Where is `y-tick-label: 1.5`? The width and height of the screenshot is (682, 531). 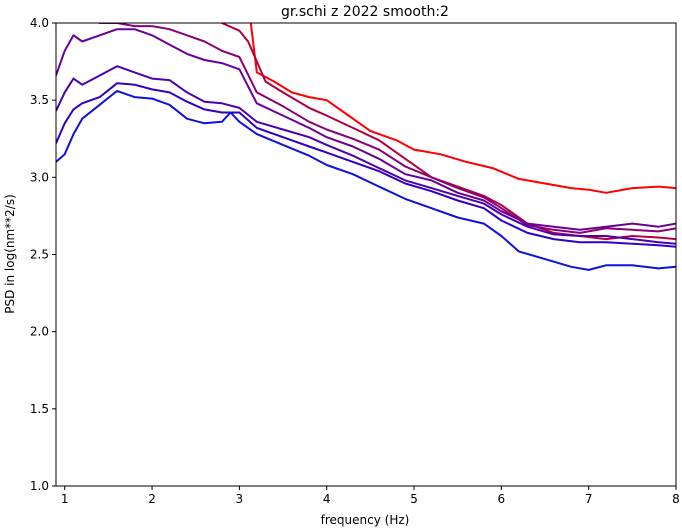
y-tick-label: 1.5 is located at coordinates (39, 409).